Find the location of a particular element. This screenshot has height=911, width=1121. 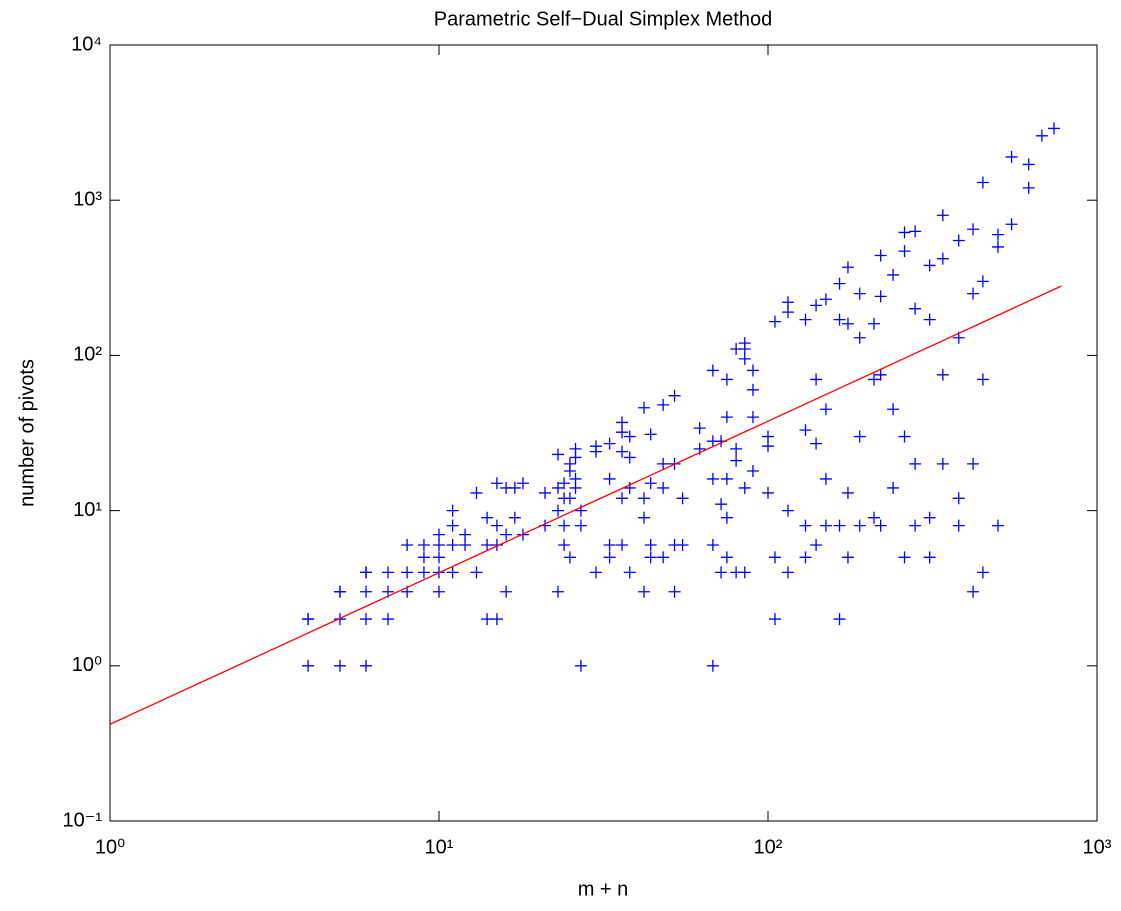

x-tick-label: 10² is located at coordinates (768, 847).